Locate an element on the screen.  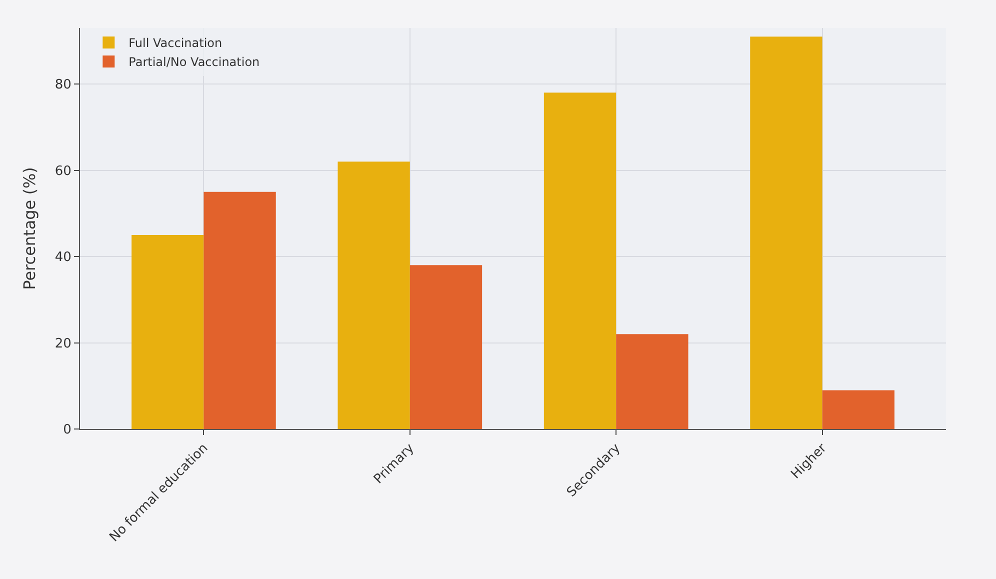
y-tick-label: 80 is located at coordinates (63, 85).